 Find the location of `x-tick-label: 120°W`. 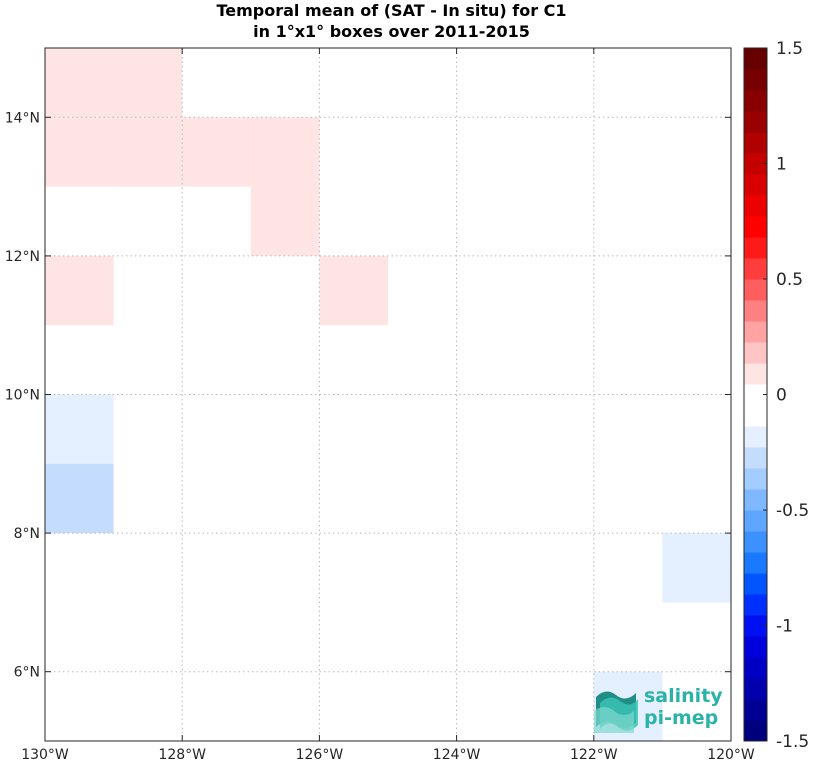

x-tick-label: 120°W is located at coordinates (731, 755).